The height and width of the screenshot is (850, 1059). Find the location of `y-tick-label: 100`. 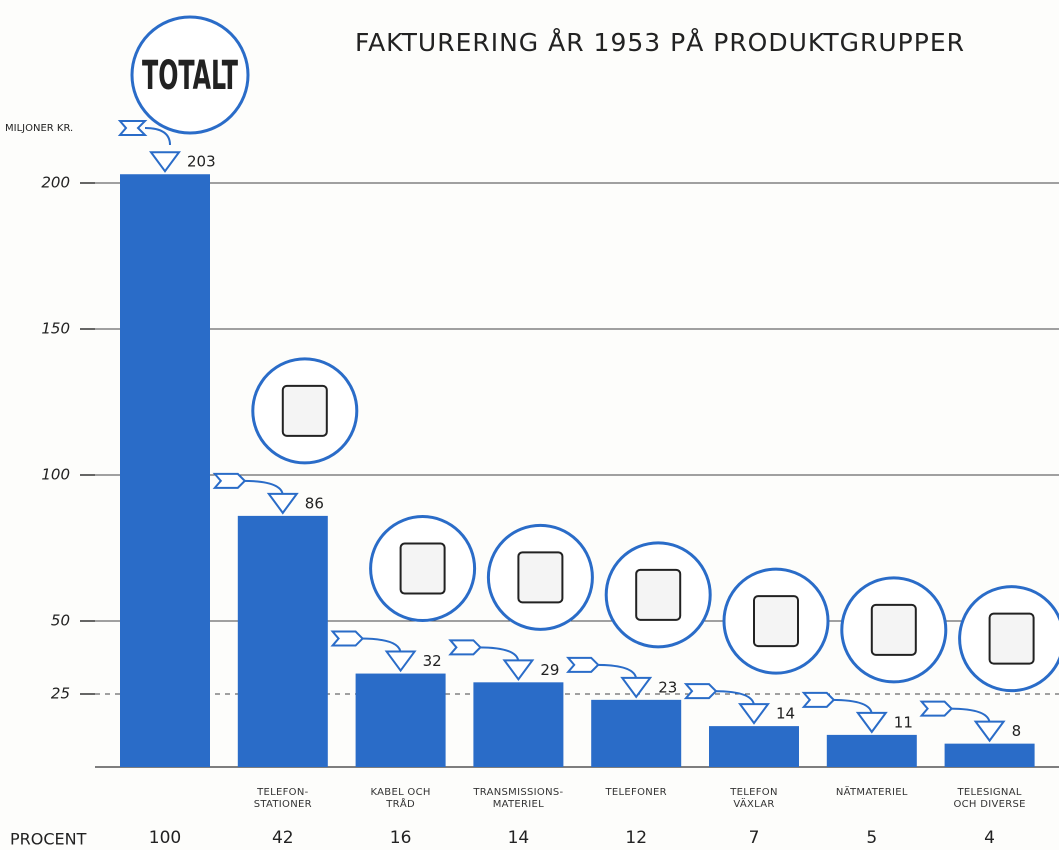

y-tick-label: 100 is located at coordinates (55, 475).